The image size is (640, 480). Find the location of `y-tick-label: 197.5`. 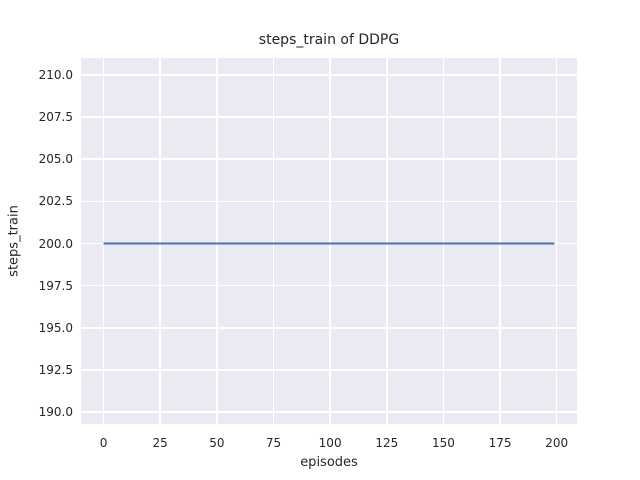

y-tick-label: 197.5 is located at coordinates (55, 285).